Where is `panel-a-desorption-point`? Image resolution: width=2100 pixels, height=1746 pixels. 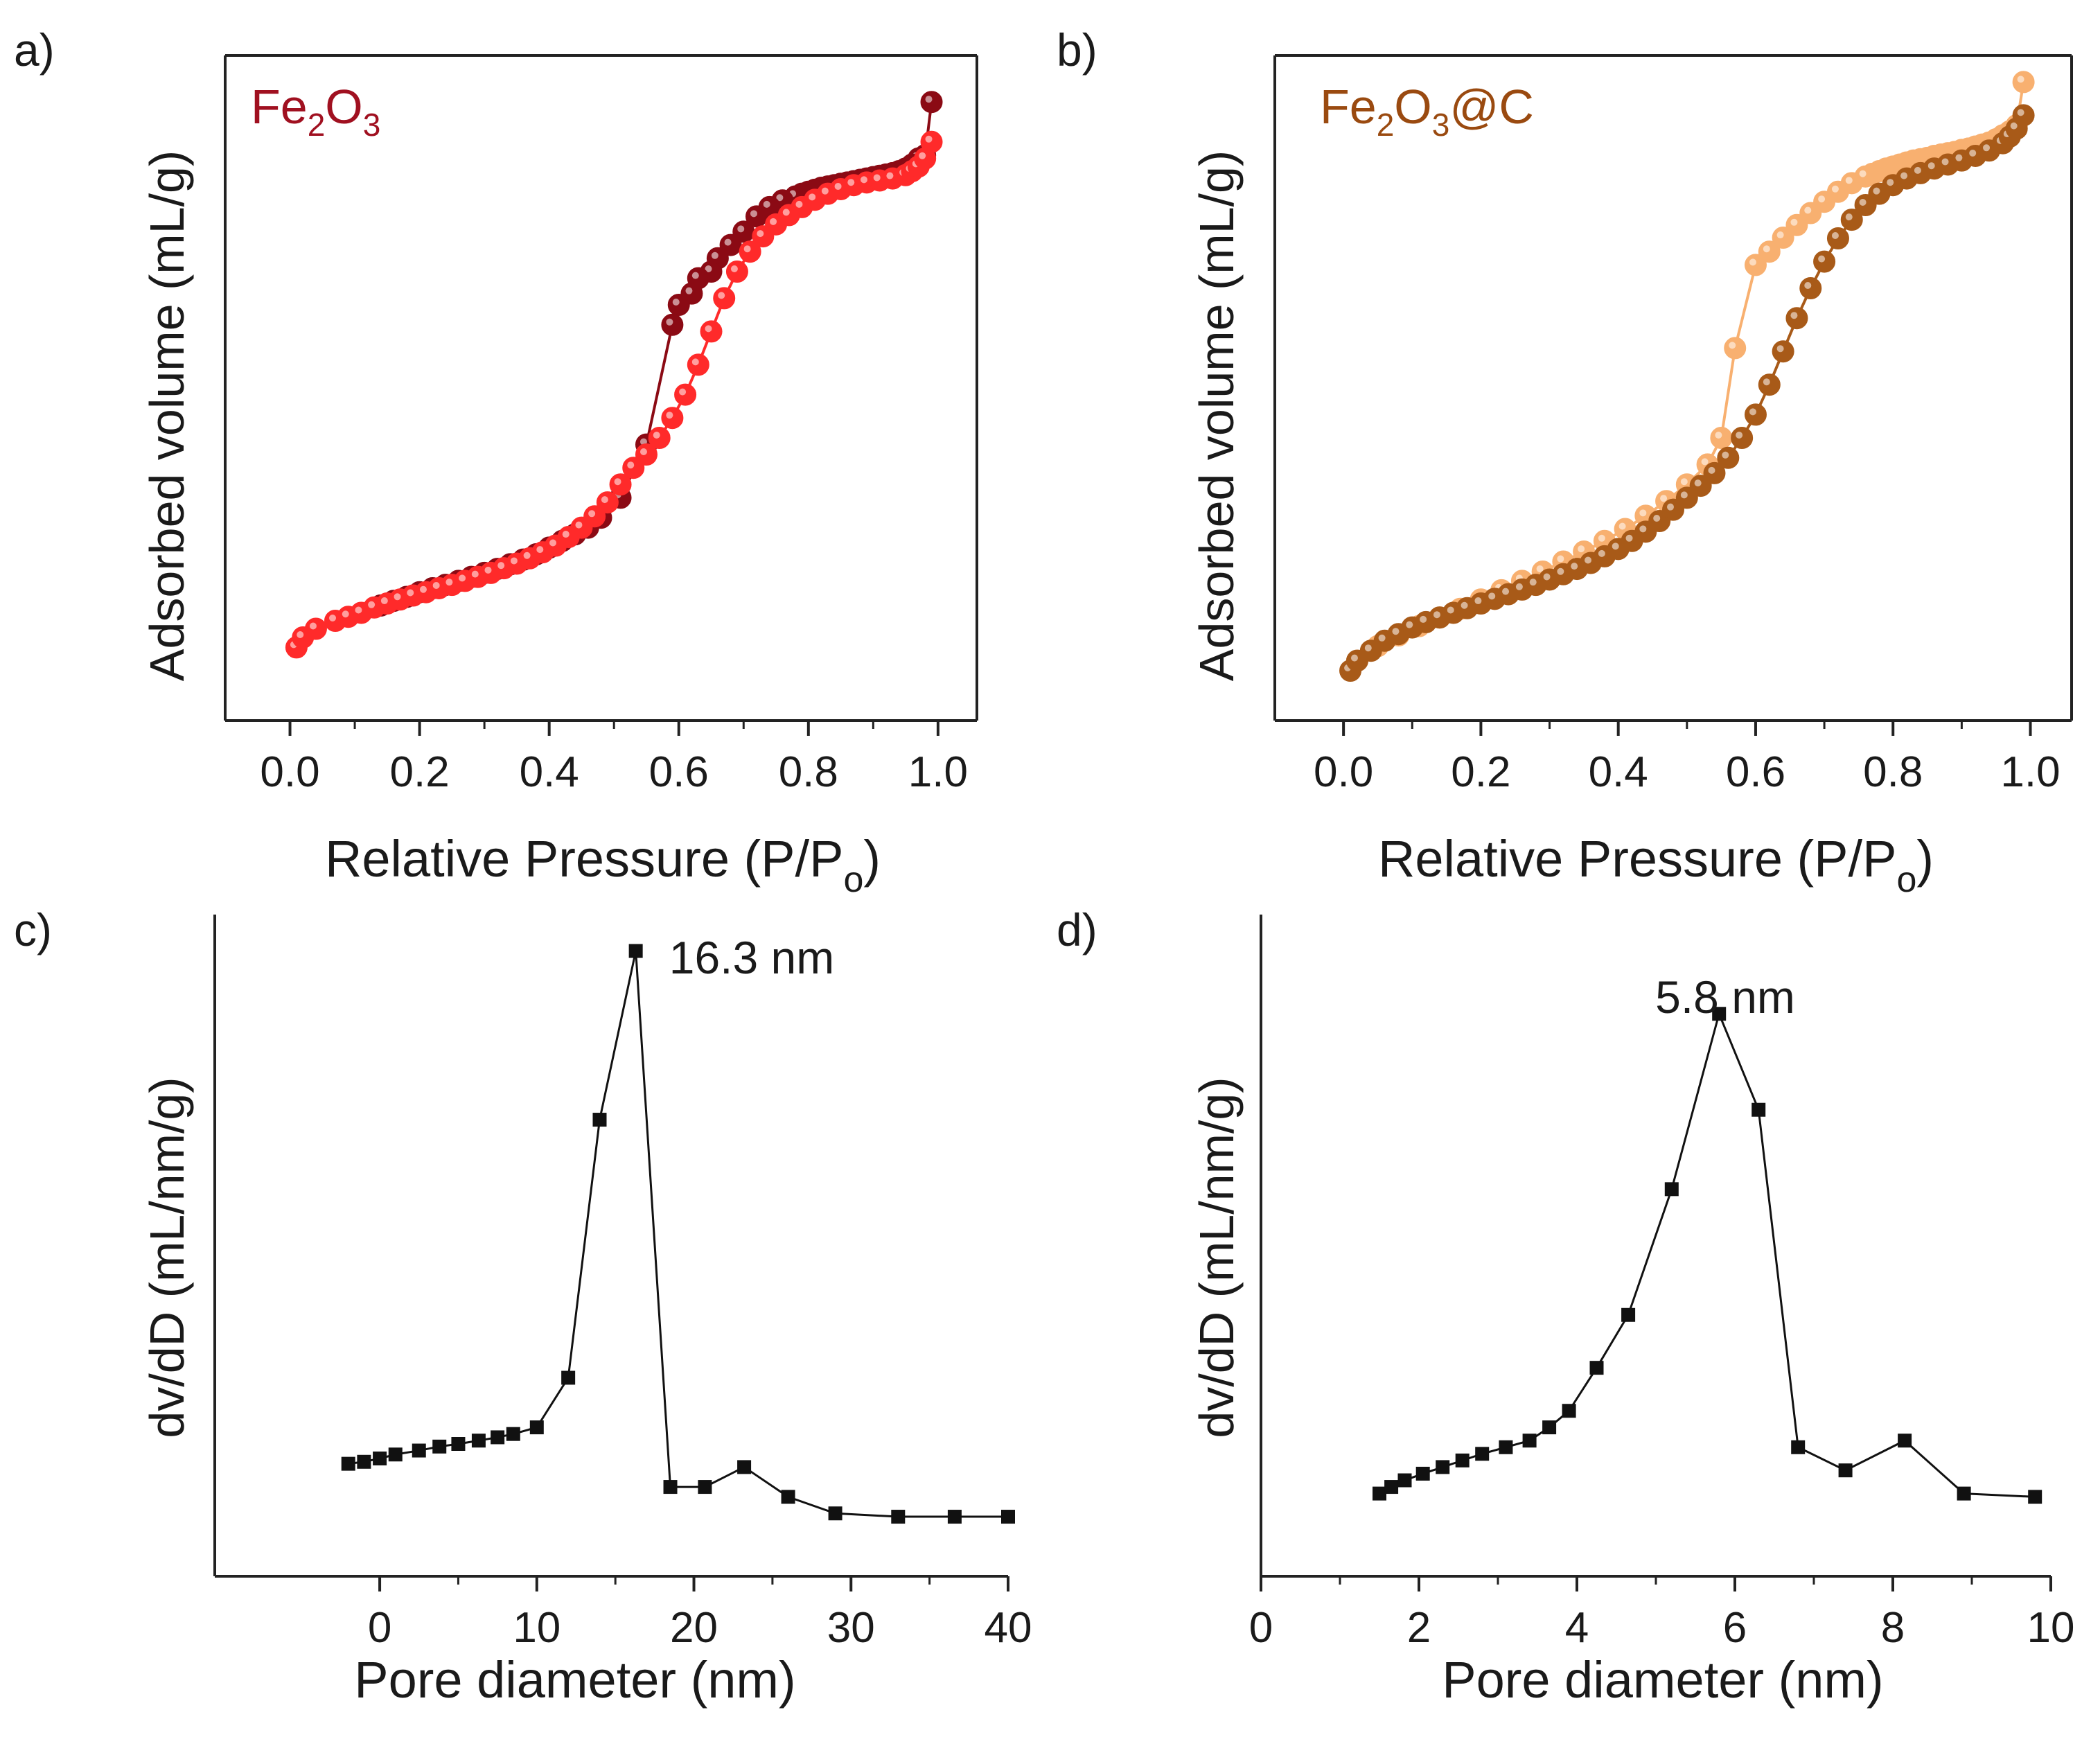 panel-a-desorption-point is located at coordinates (678, 305).